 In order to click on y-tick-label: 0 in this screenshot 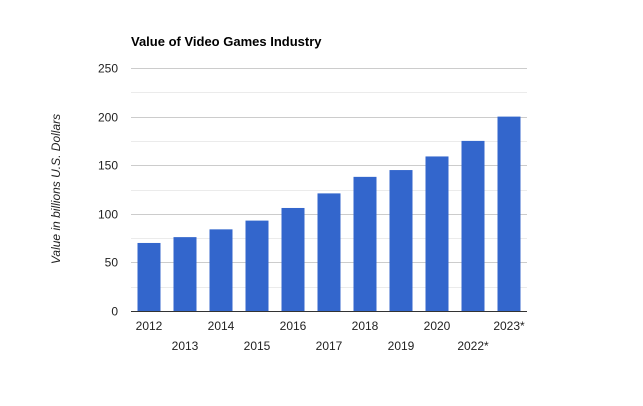, I will do `click(114, 312)`.